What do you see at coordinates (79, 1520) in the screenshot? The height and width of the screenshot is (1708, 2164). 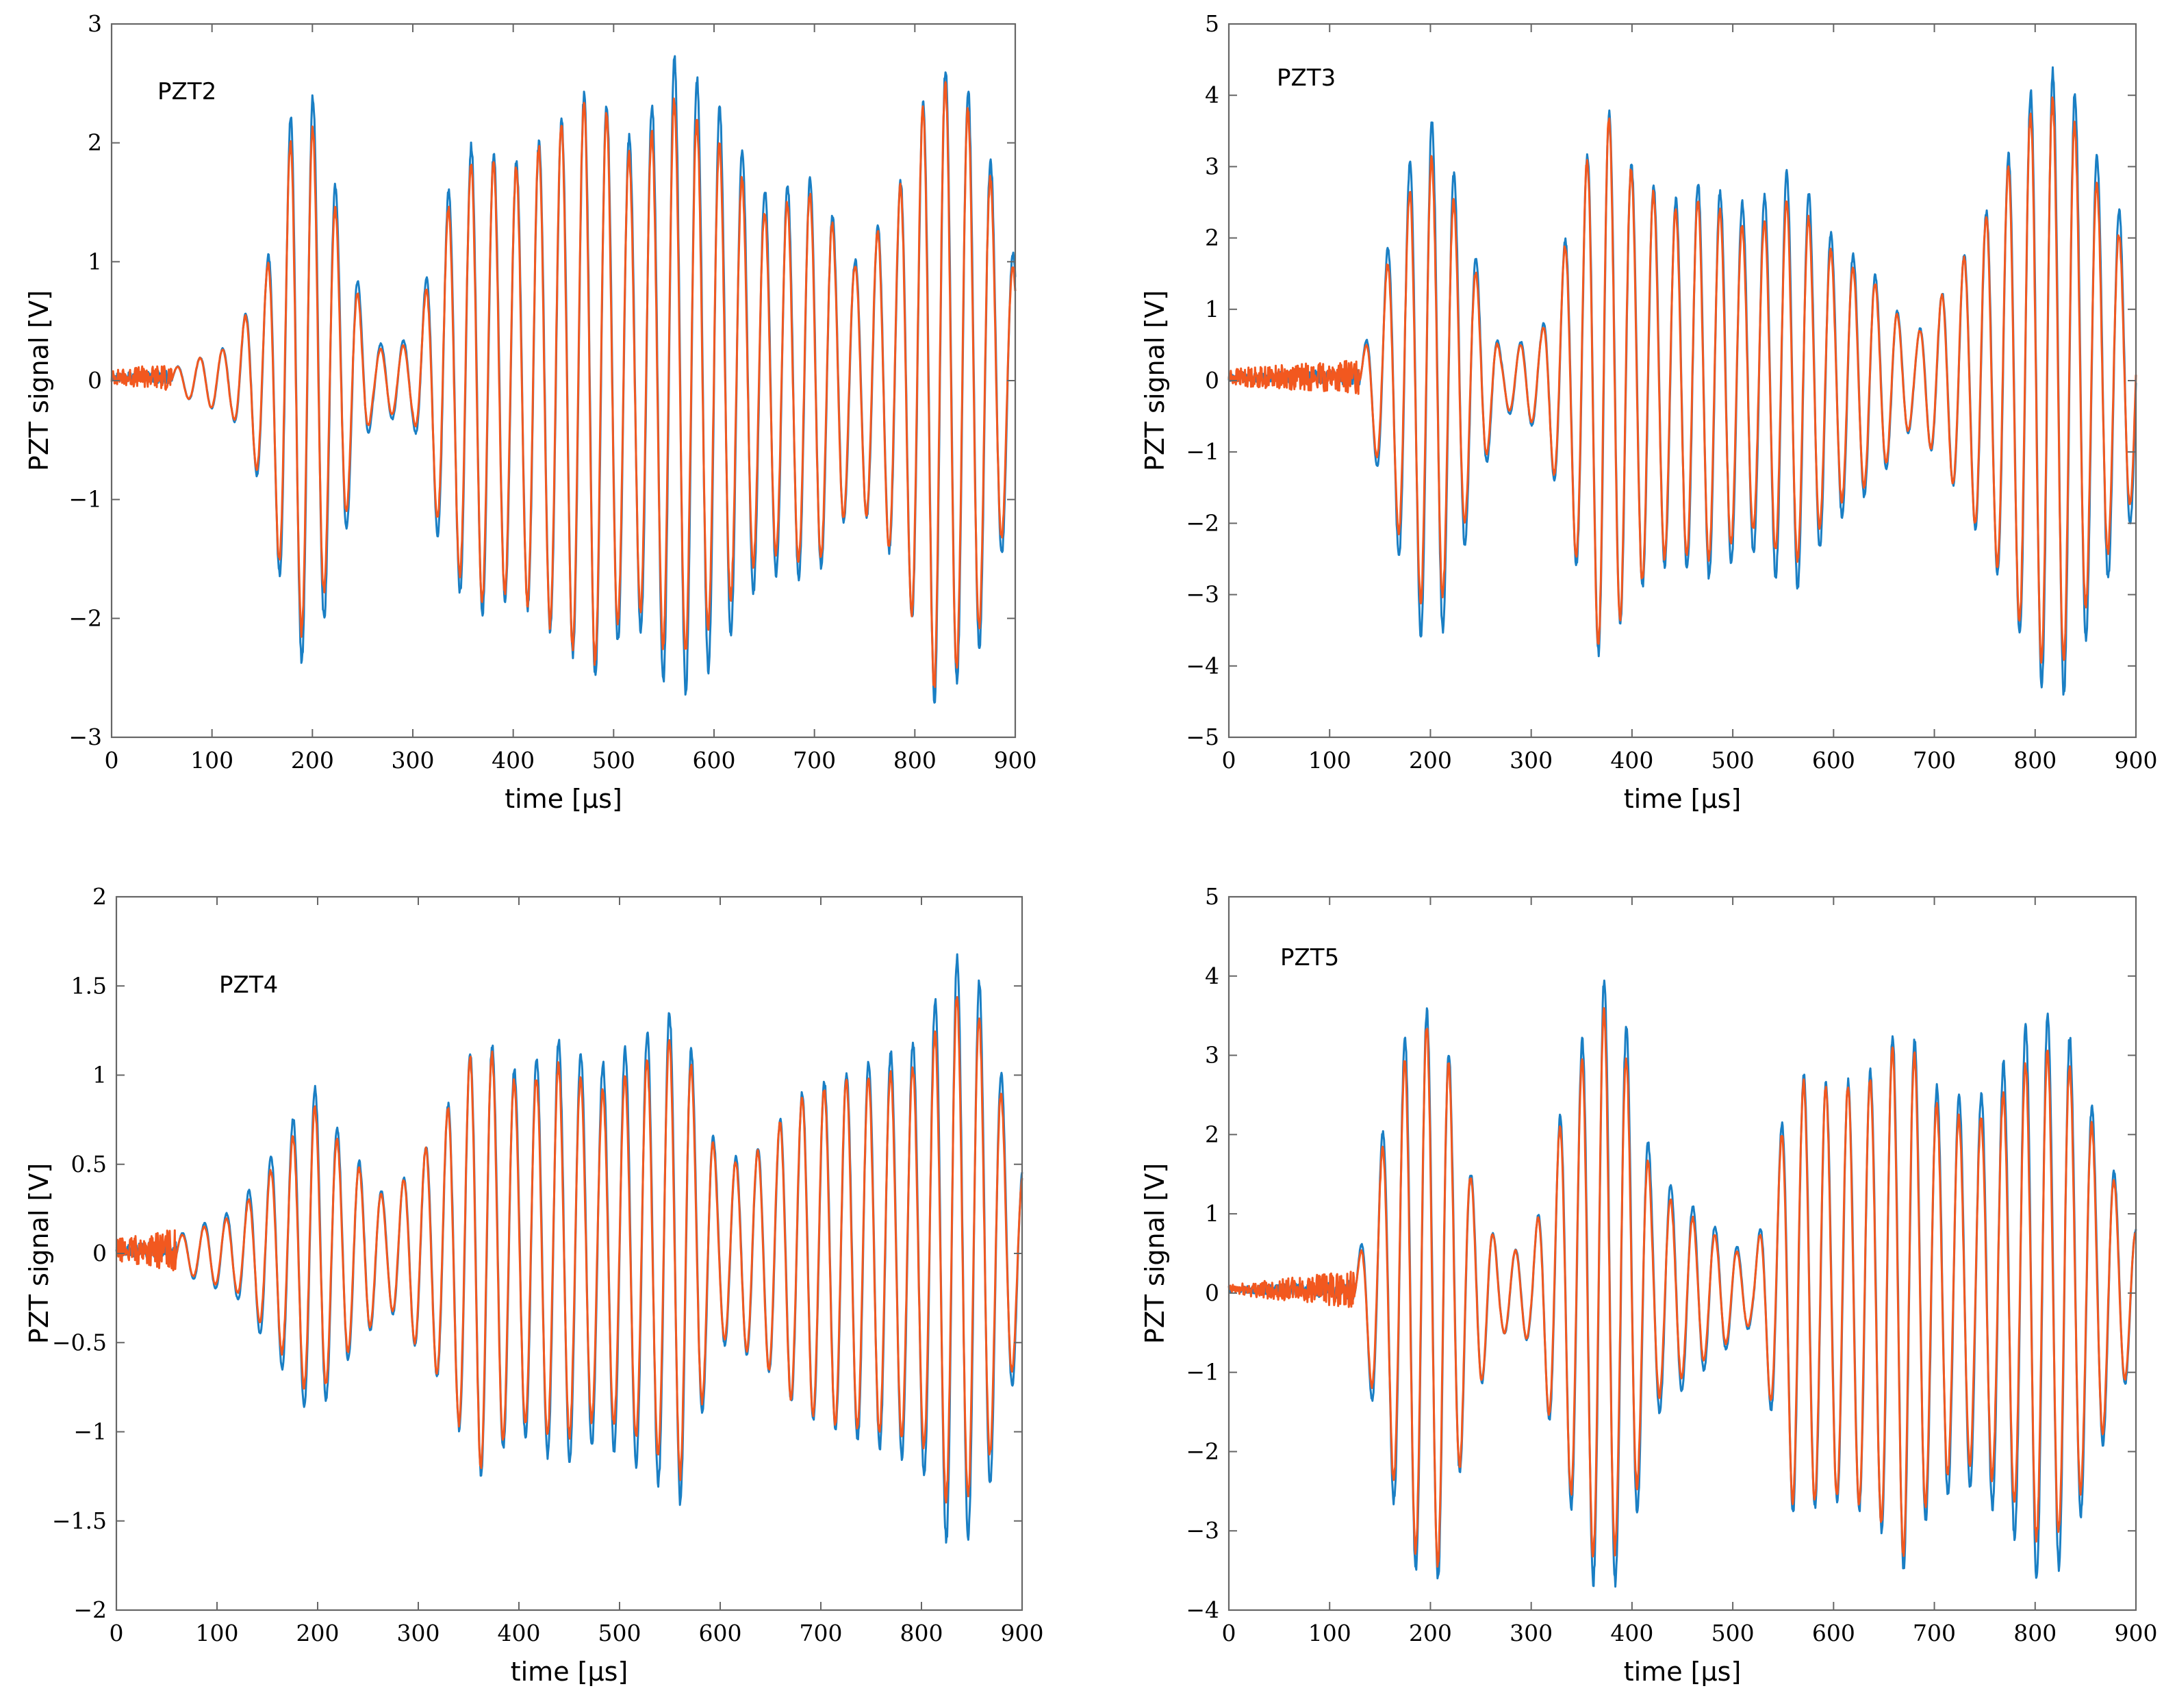 I see `y-tick-label: −1.5` at bounding box center [79, 1520].